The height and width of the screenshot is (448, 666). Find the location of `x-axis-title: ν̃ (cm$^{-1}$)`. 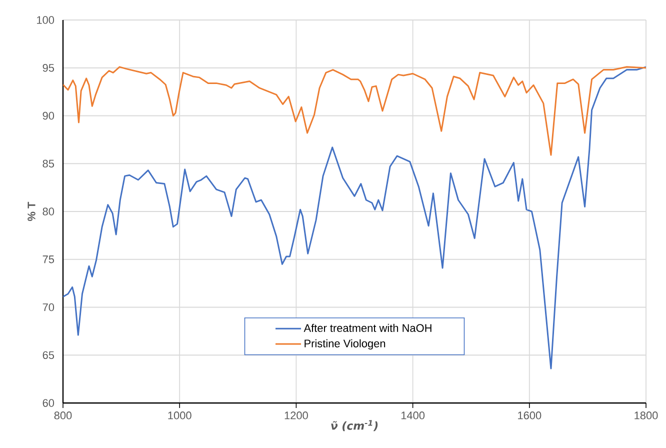

x-axis-title: ν̃ (cm$^{-1}$) is located at coordinates (354, 426).